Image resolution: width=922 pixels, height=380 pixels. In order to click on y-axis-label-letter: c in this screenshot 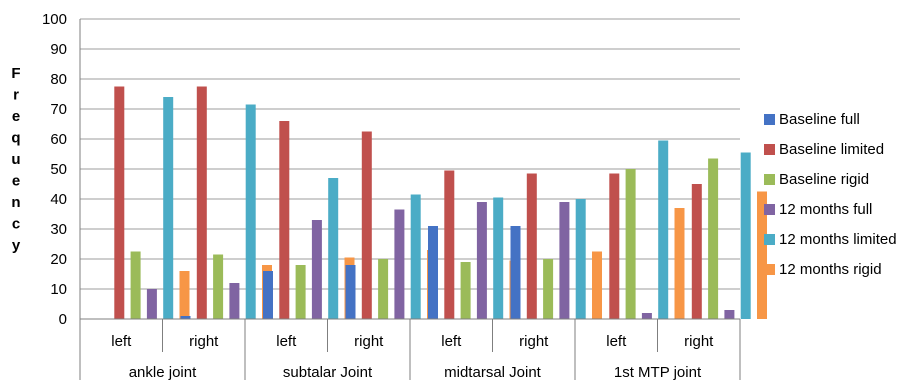, I will do `click(16, 224)`.